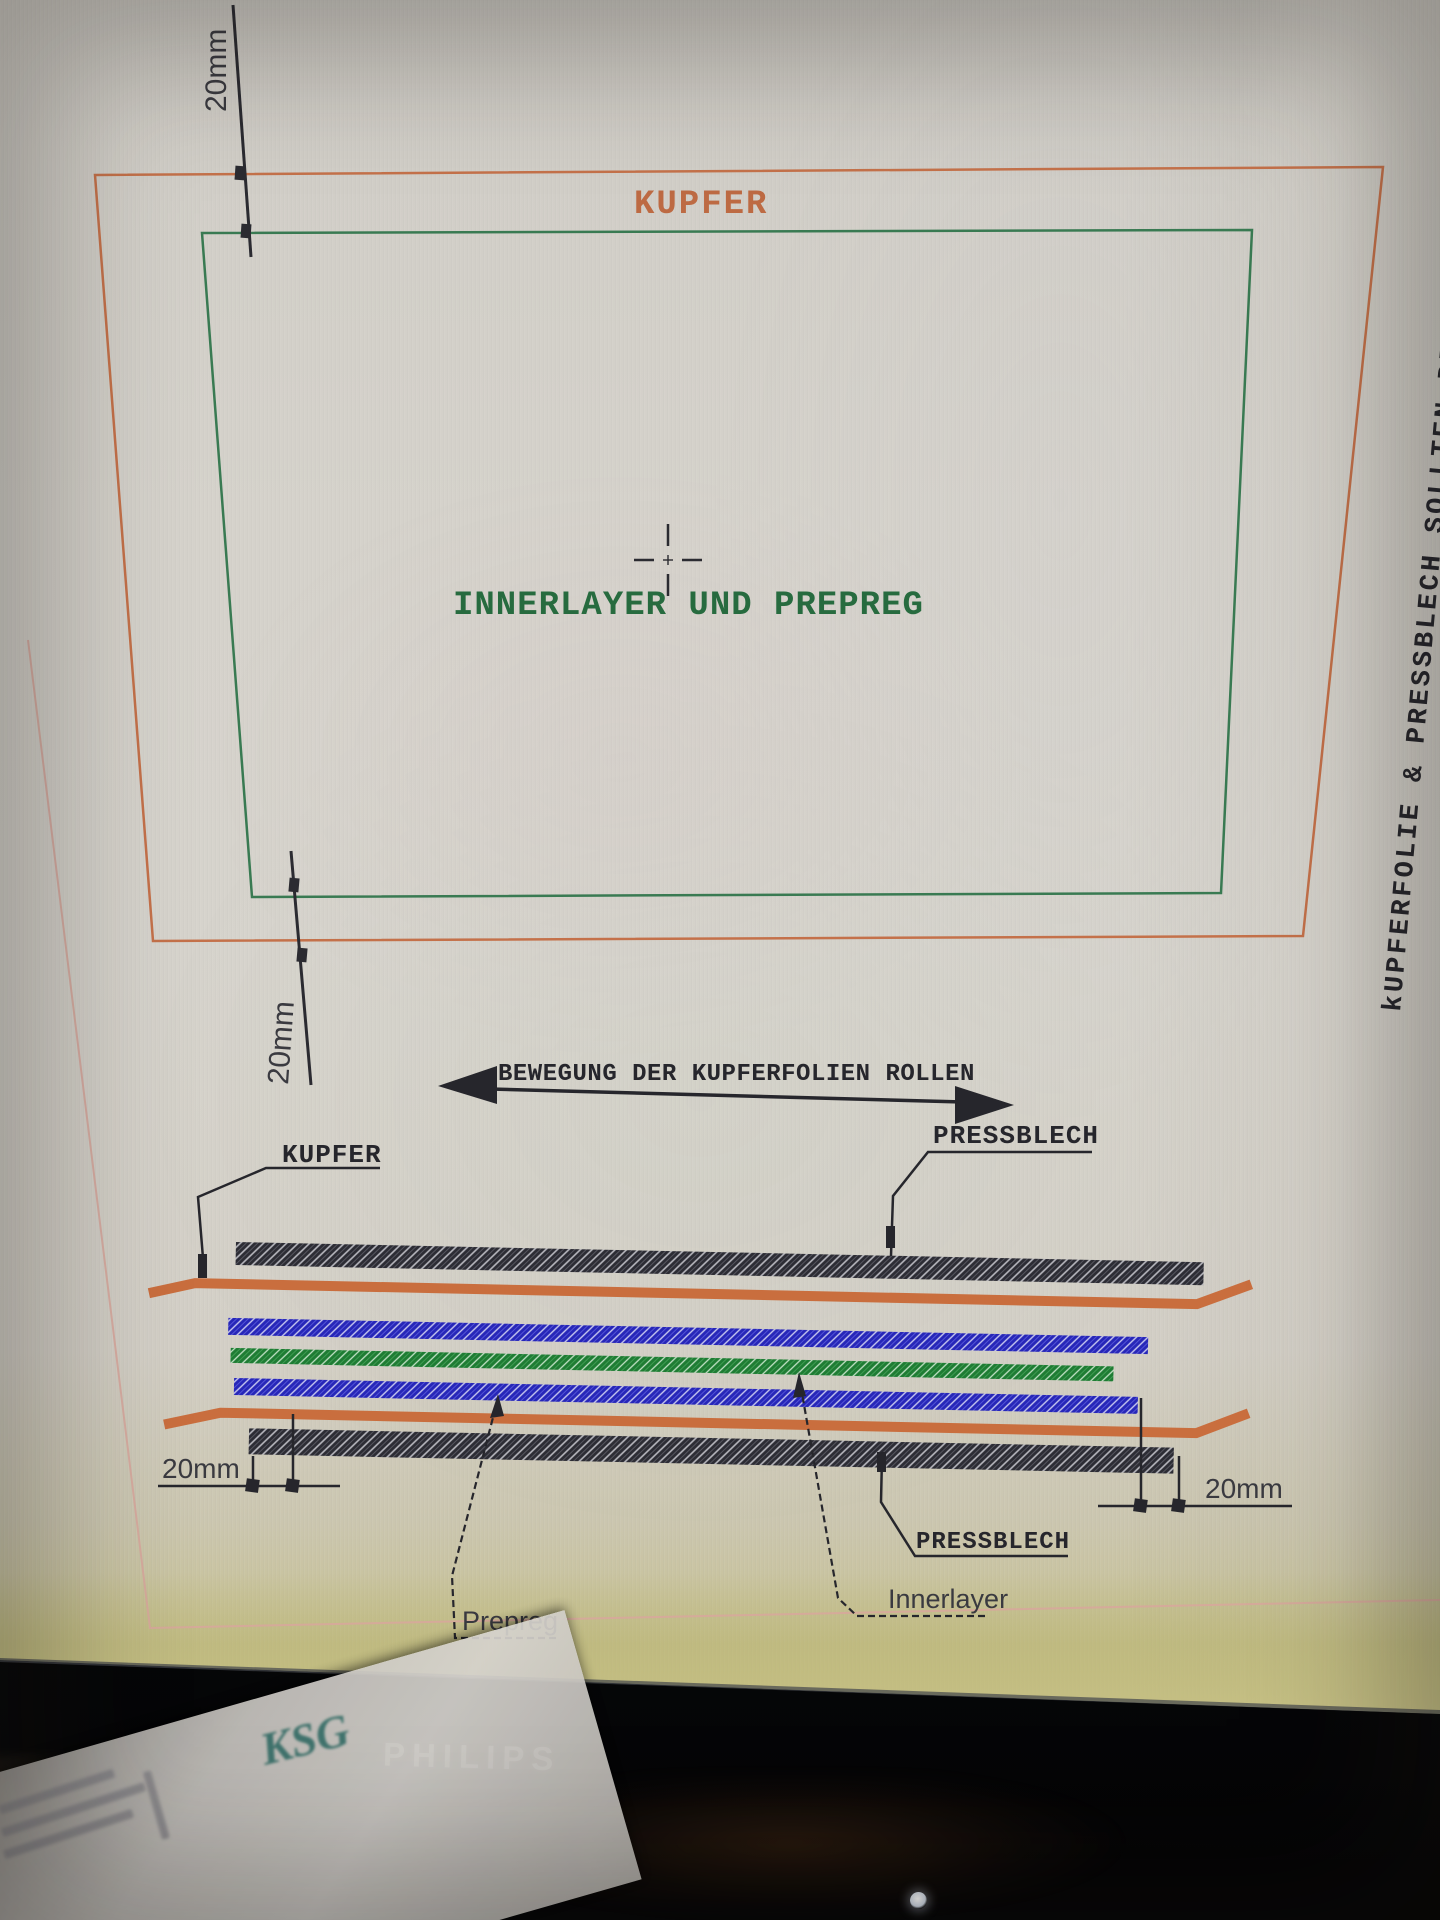 This screenshot has height=1920, width=1440. I want to click on prepreg-callout: Prepreg, so click(504, 1517).